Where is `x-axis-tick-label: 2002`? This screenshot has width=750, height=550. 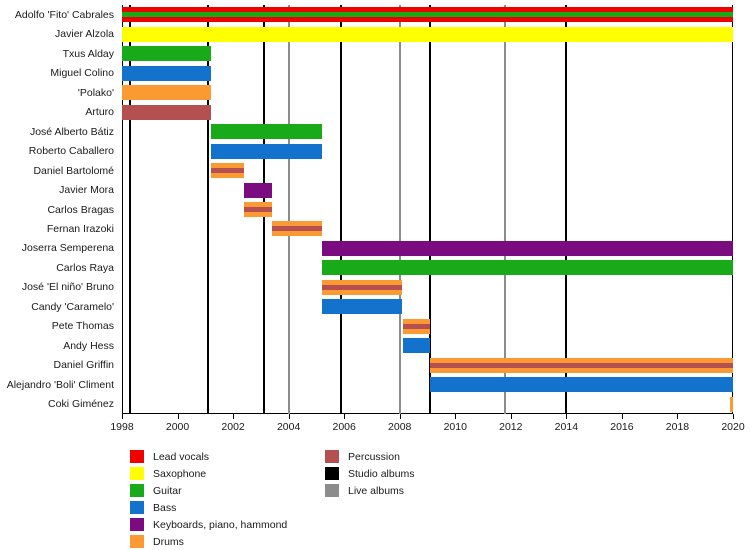 x-axis-tick-label: 2002 is located at coordinates (233, 427).